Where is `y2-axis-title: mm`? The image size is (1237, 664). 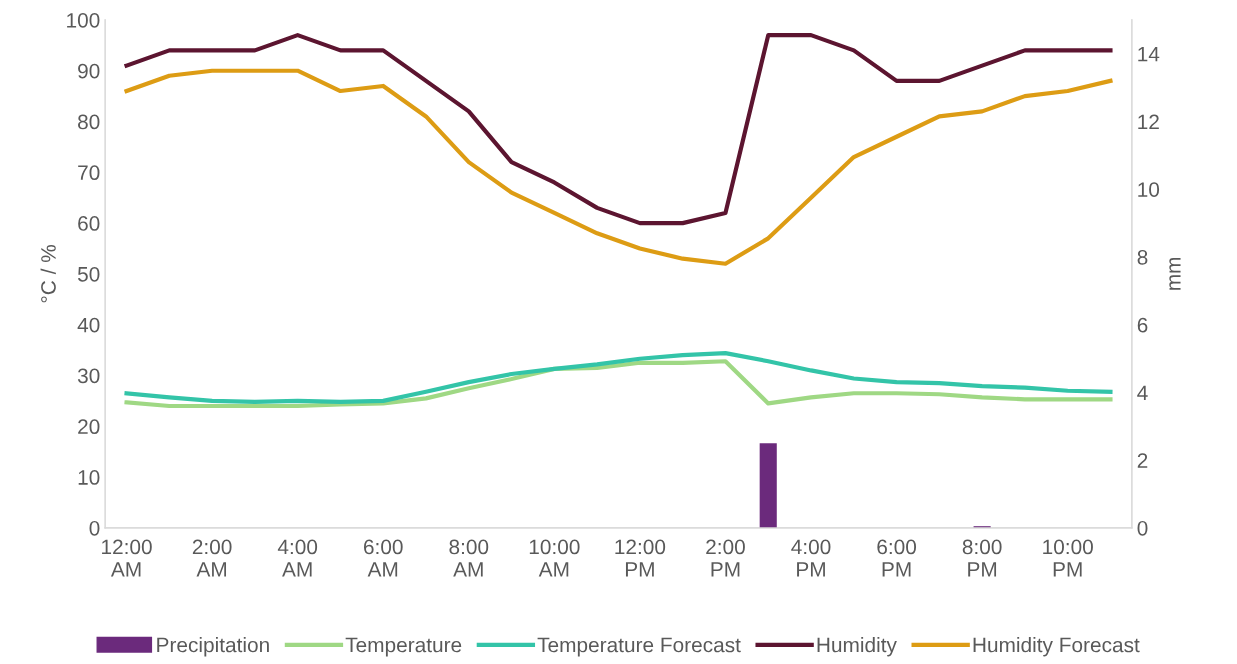
y2-axis-title: mm is located at coordinates (1175, 273).